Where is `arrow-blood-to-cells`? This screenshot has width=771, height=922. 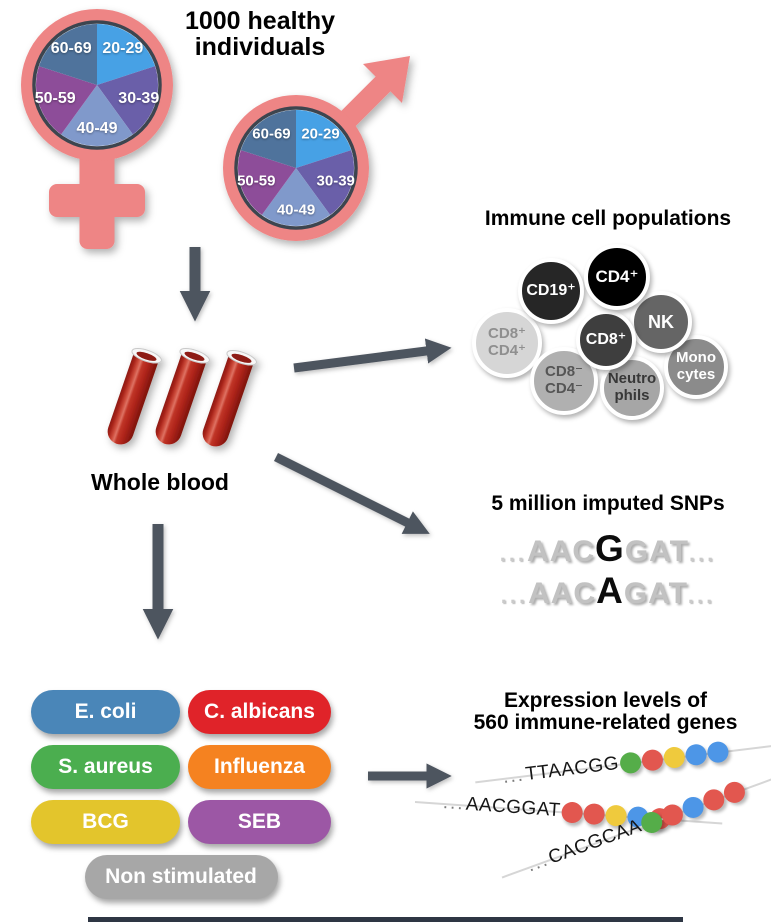 arrow-blood-to-cells is located at coordinates (372, 355).